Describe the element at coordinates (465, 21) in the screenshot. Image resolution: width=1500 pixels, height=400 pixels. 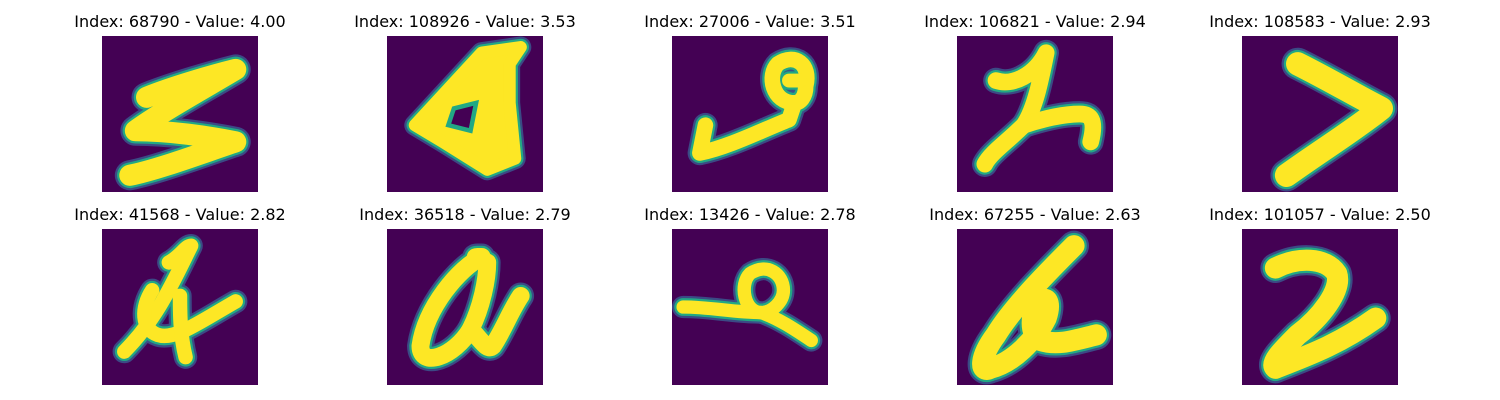
I see `panel-title: Index: 108926 - Value: 3.53` at that location.